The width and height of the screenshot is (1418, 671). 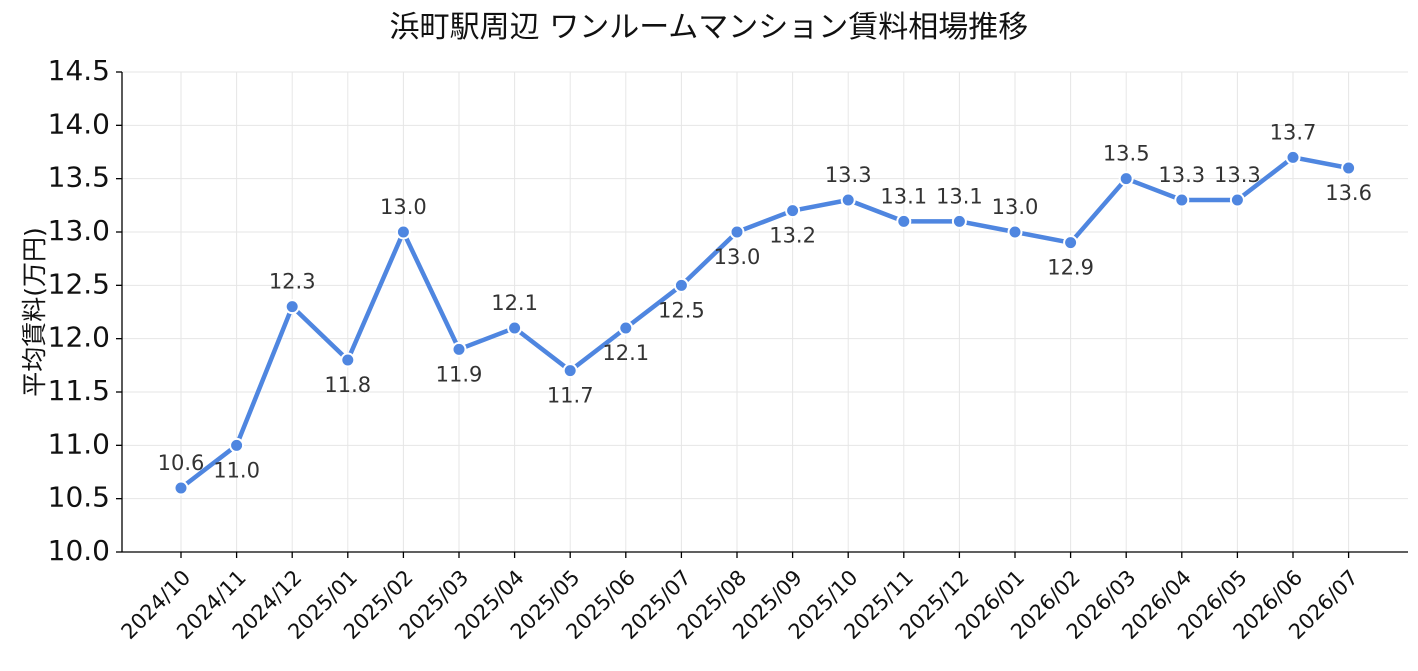 I want to click on data-label: 11.0, so click(x=236, y=470).